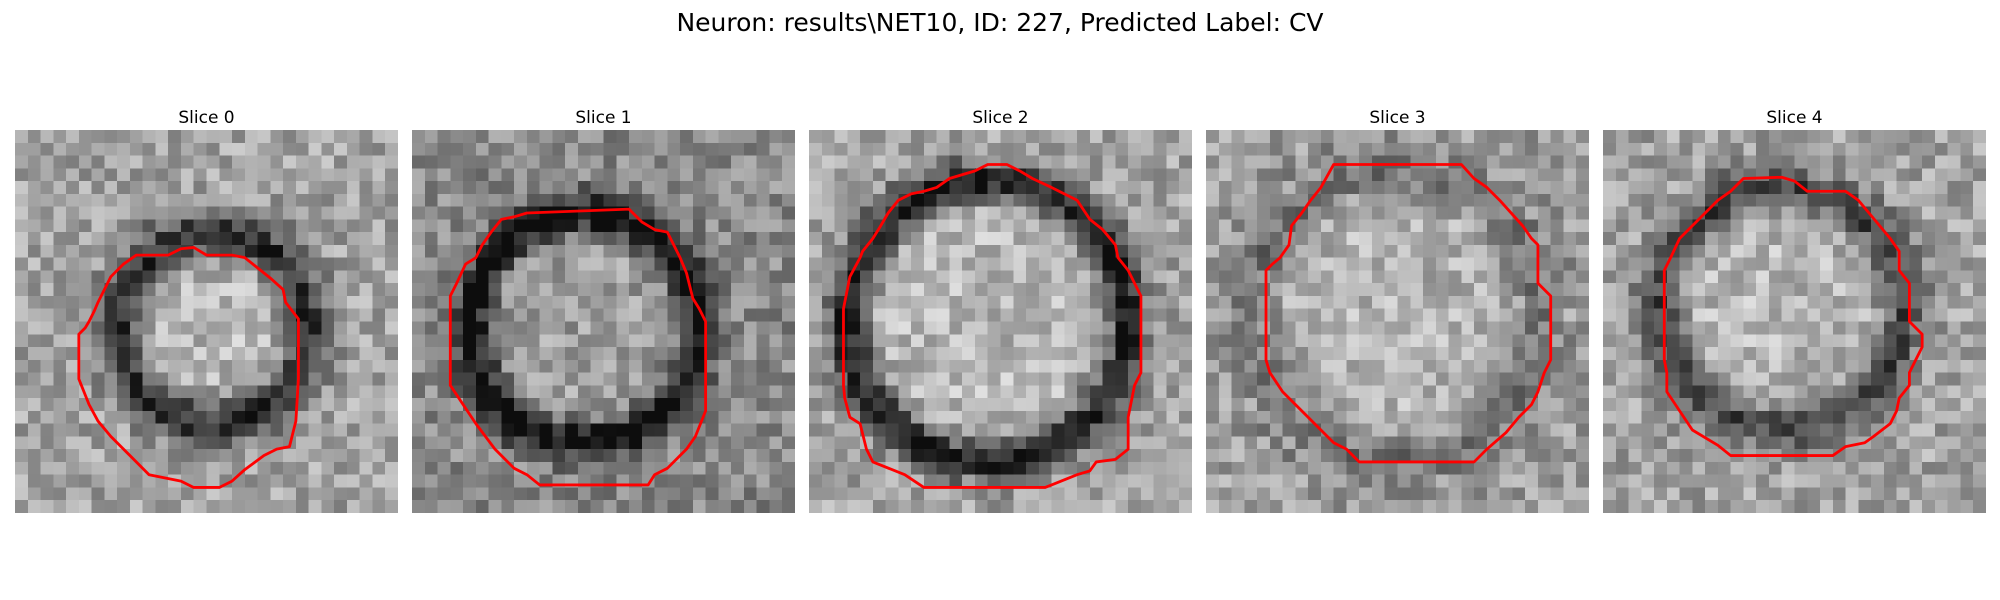 This screenshot has height=600, width=2000. What do you see at coordinates (1000, 118) in the screenshot?
I see `slice-title-2: Slice 2` at bounding box center [1000, 118].